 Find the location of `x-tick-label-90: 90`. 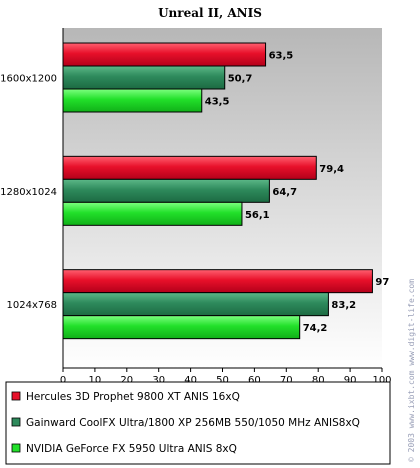

x-tick-label-90: 90 is located at coordinates (350, 380).